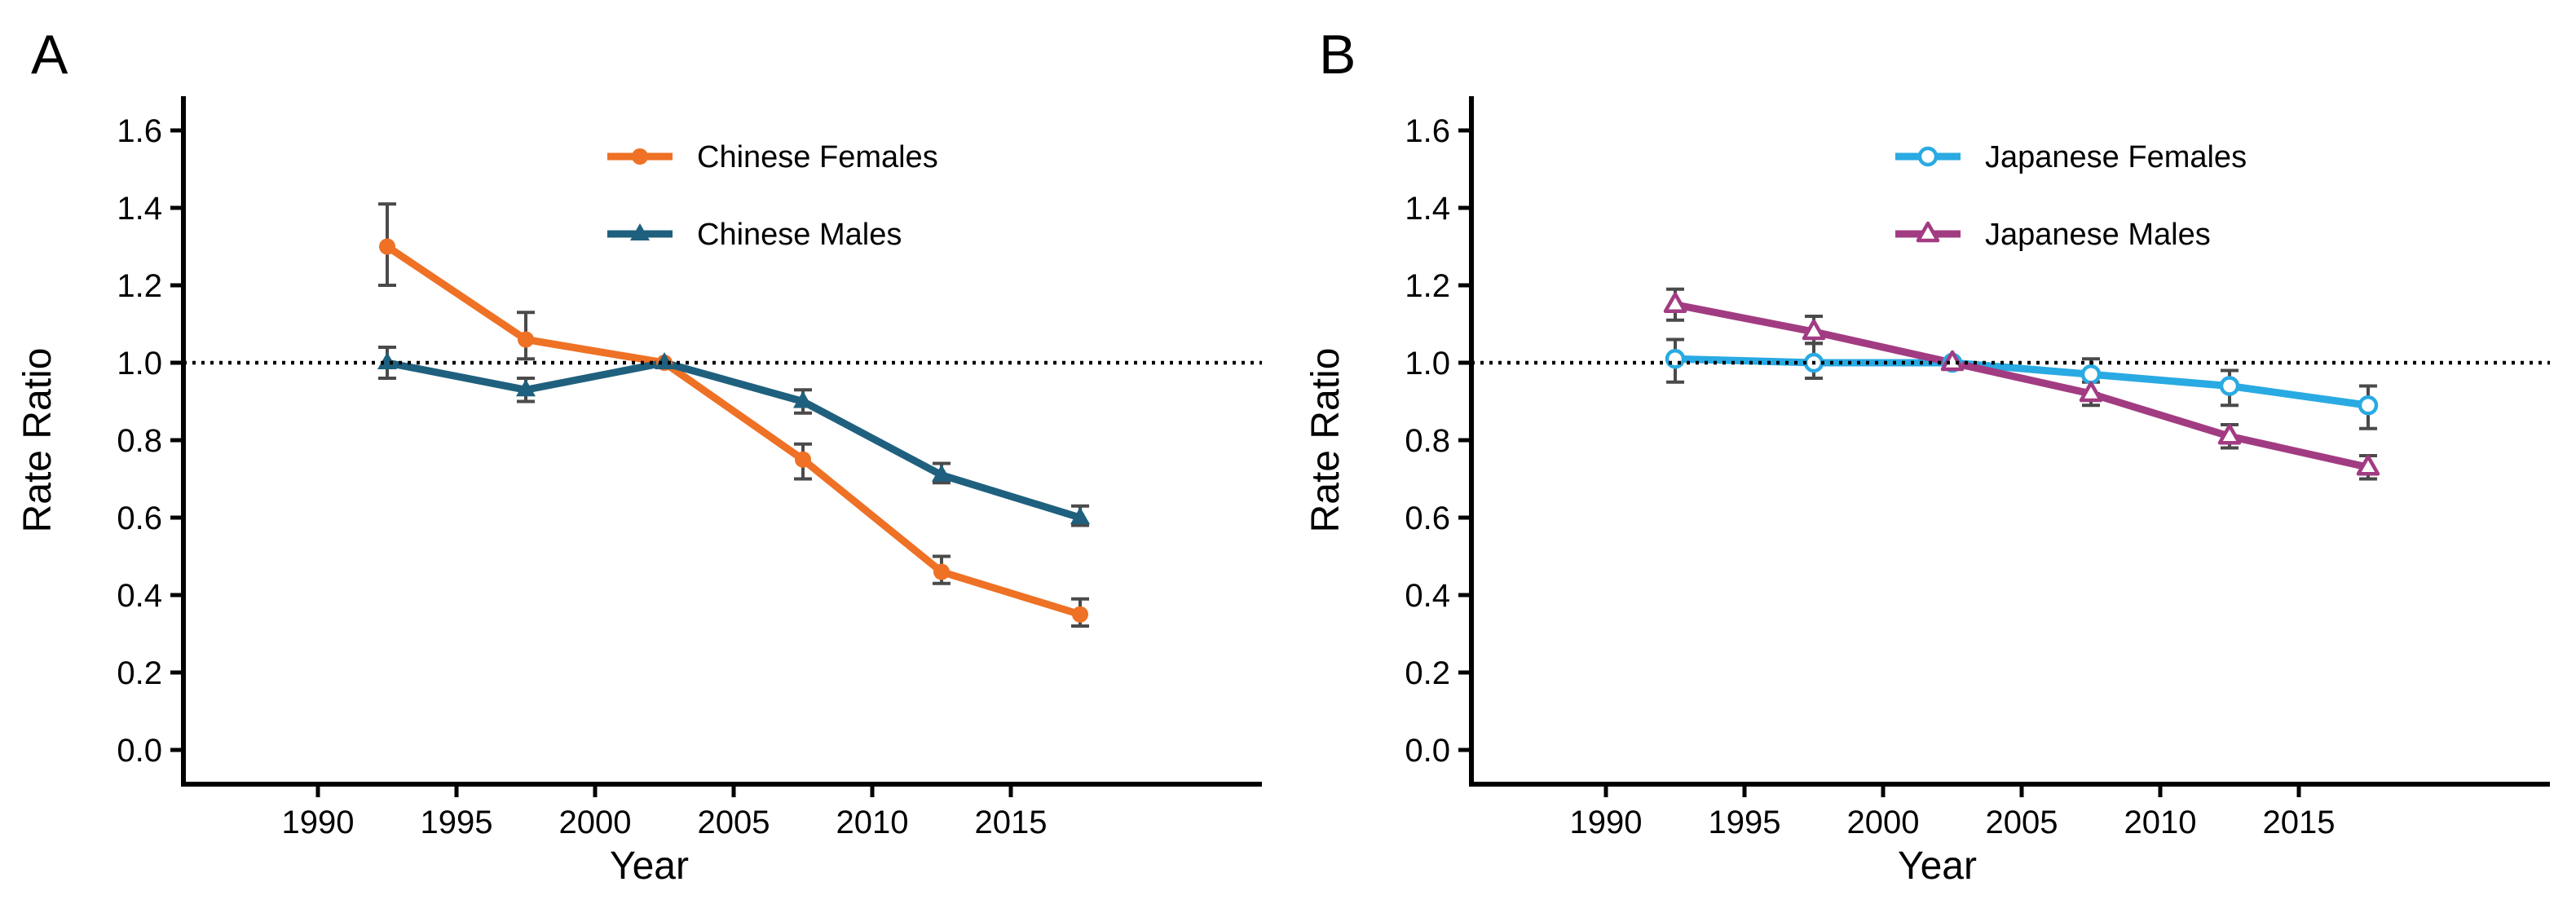  I want to click on panel-letter: A, so click(49, 55).